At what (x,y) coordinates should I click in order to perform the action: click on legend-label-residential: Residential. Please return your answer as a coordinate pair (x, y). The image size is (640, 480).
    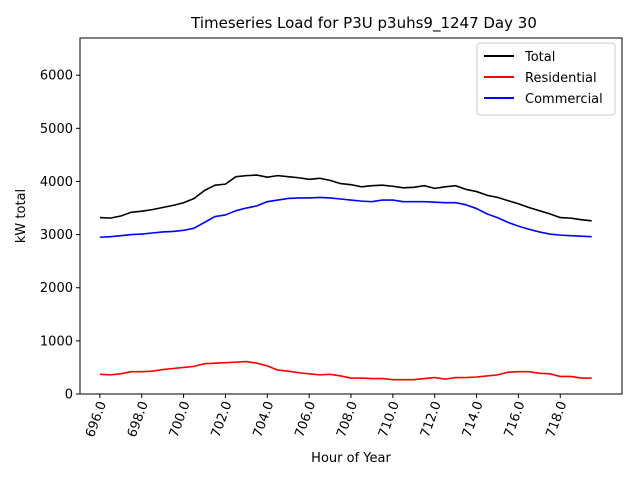
    Looking at the image, I should click on (561, 78).